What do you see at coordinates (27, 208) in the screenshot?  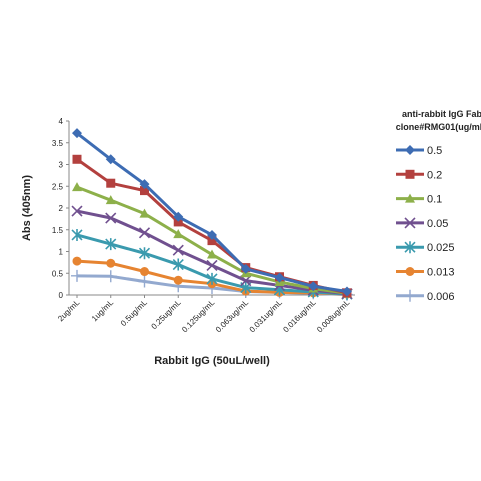 I see `y-axis-title: Abs (405nm)` at bounding box center [27, 208].